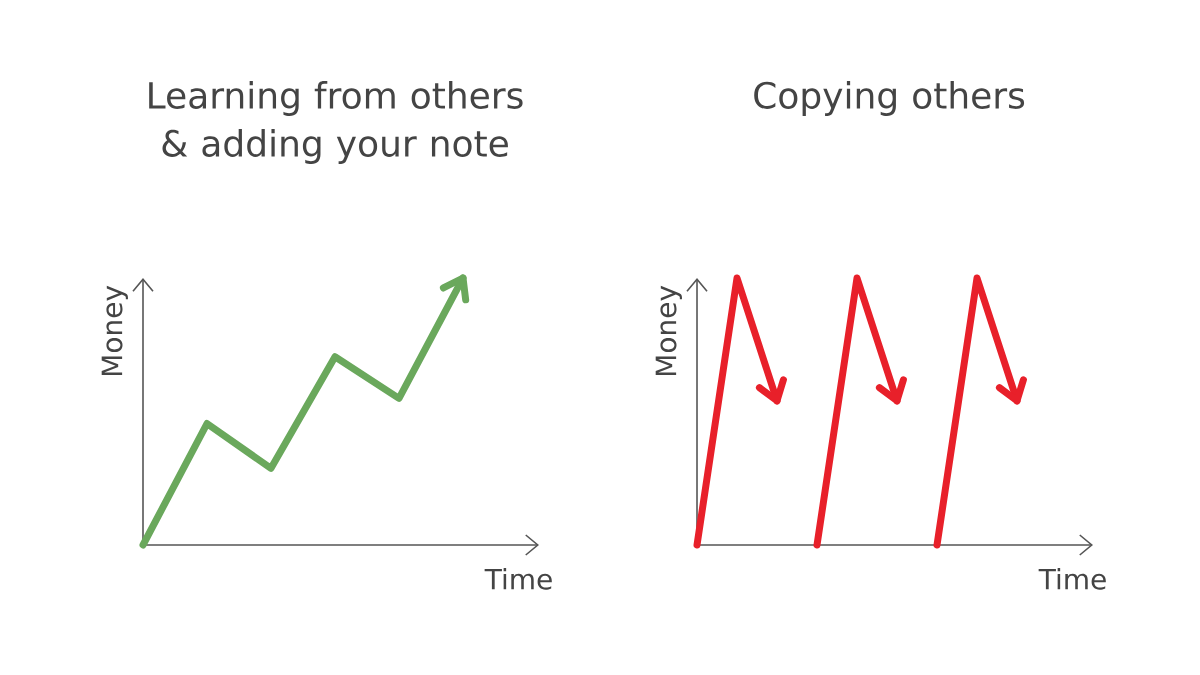 The height and width of the screenshot is (675, 1200). What do you see at coordinates (336, 122) in the screenshot?
I see `chart-title: Learning from others & adding your note` at bounding box center [336, 122].